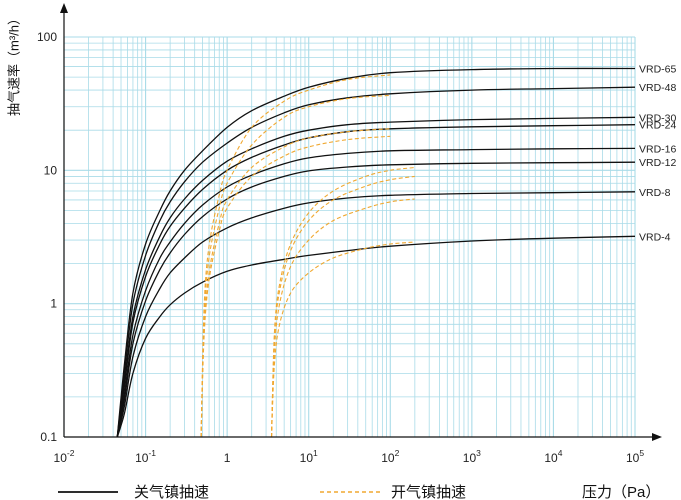 The height and width of the screenshot is (500, 681). Describe the element at coordinates (658, 88) in the screenshot. I see `series-label-vrd-48: VRD-48` at that location.